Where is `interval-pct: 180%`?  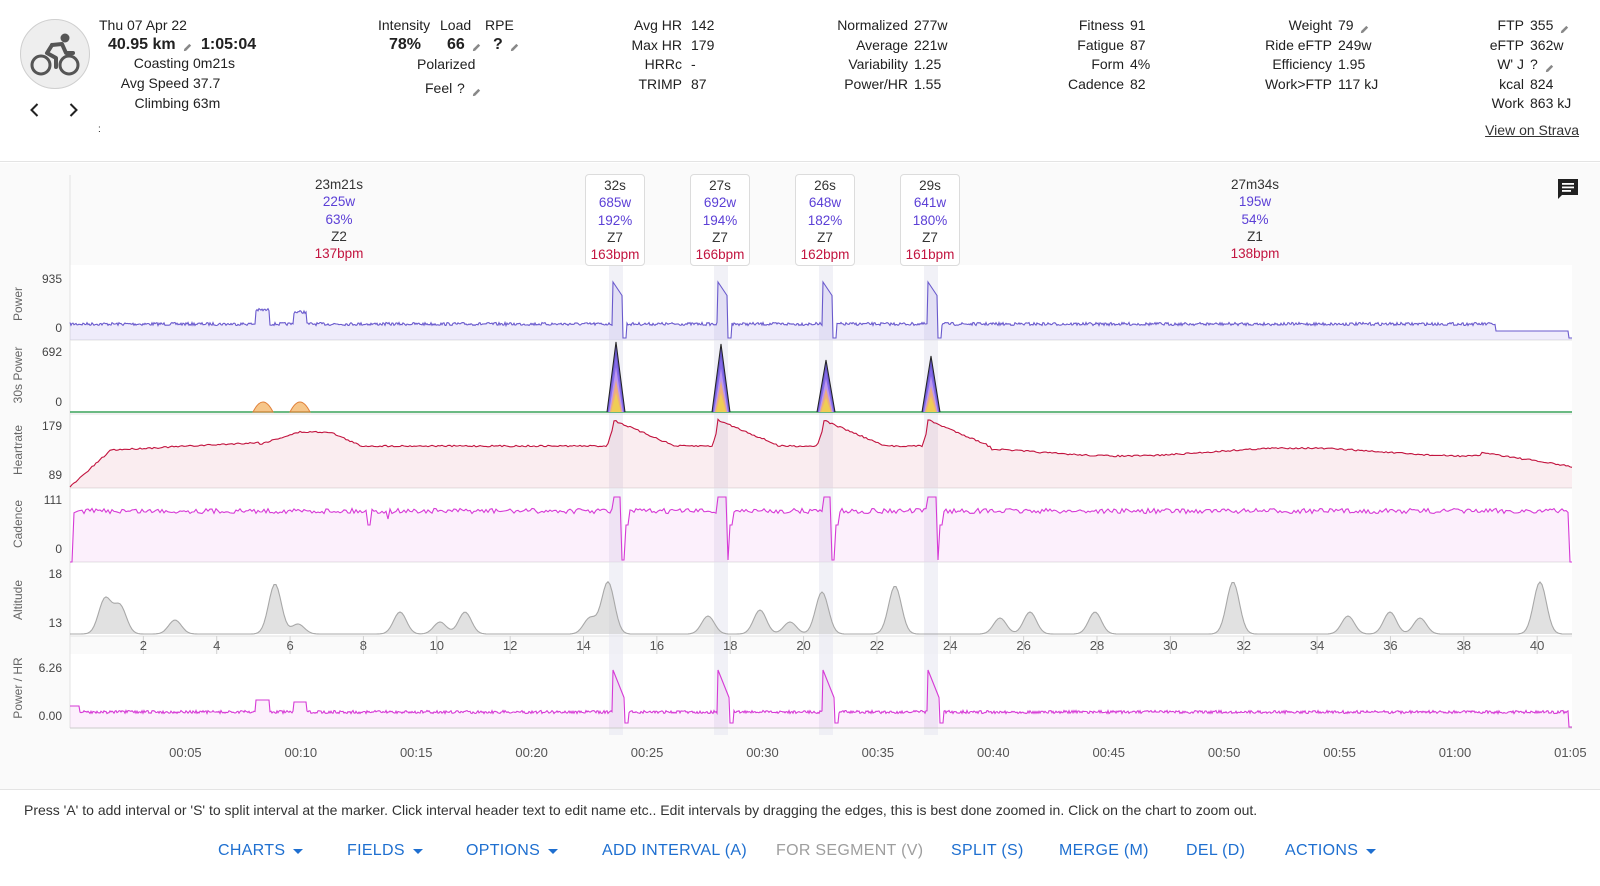
interval-pct: 180% is located at coordinates (930, 220).